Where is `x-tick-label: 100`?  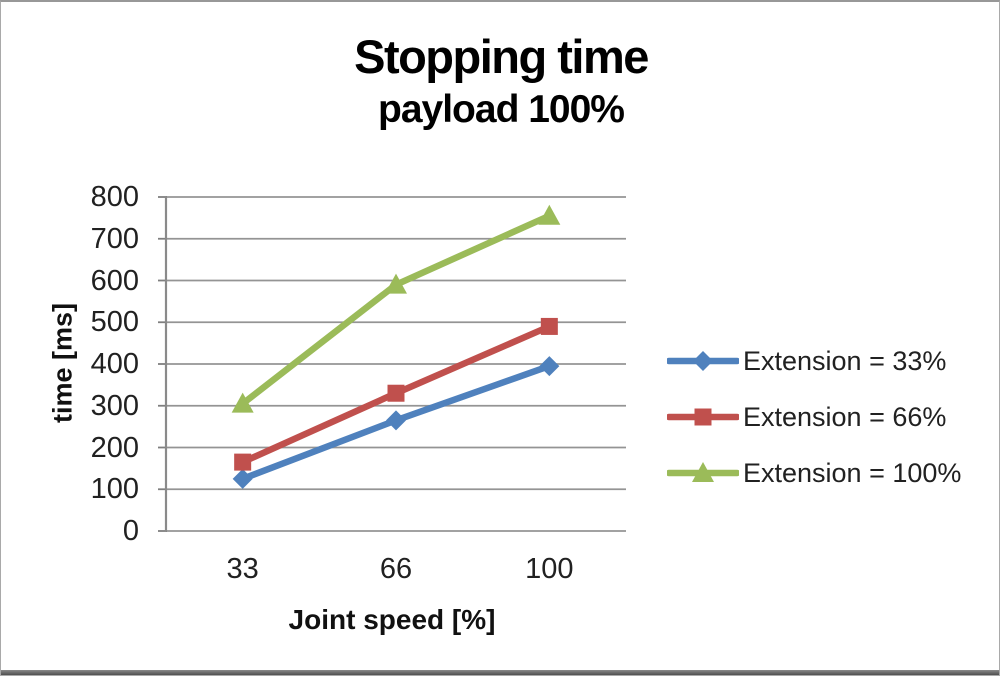
x-tick-label: 100 is located at coordinates (549, 569).